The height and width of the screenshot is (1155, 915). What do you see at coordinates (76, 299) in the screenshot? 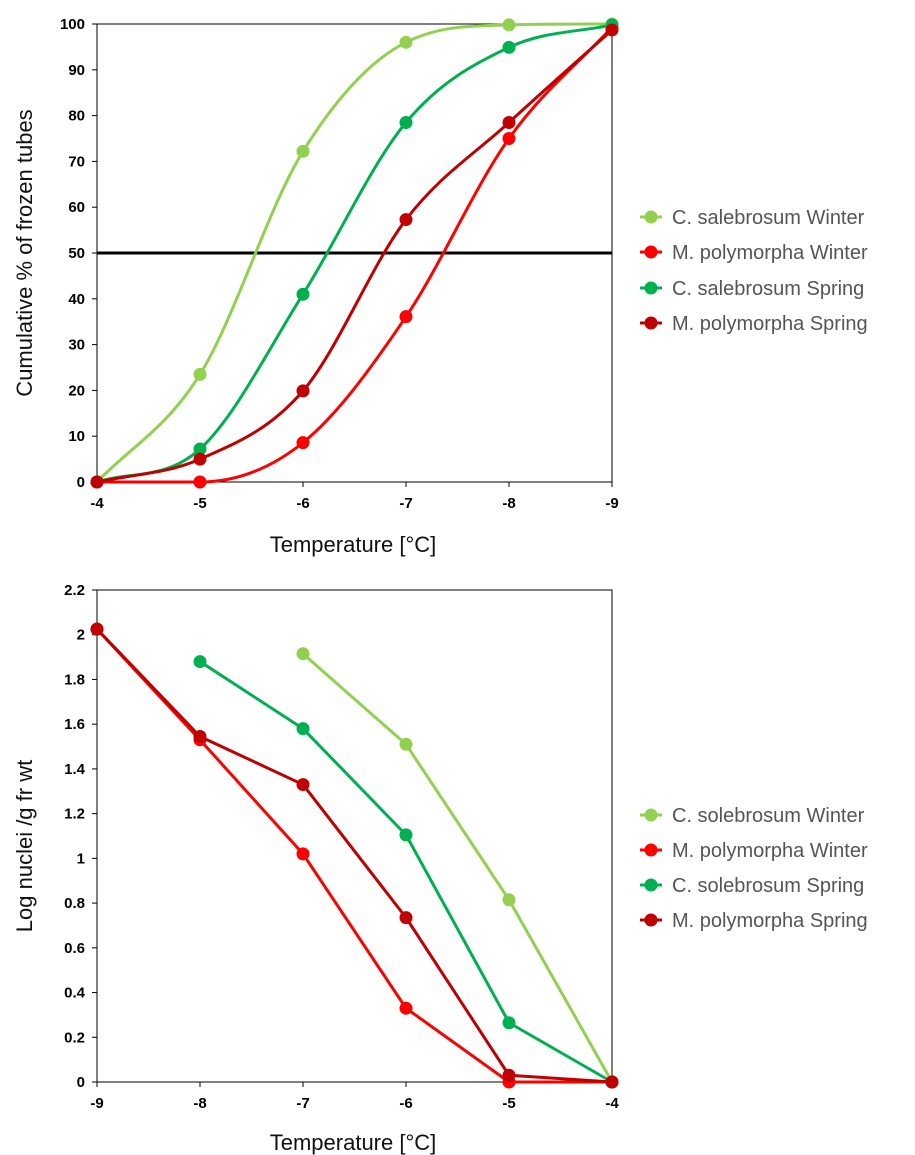
I see `chart0-y-tick-label: 40` at bounding box center [76, 299].